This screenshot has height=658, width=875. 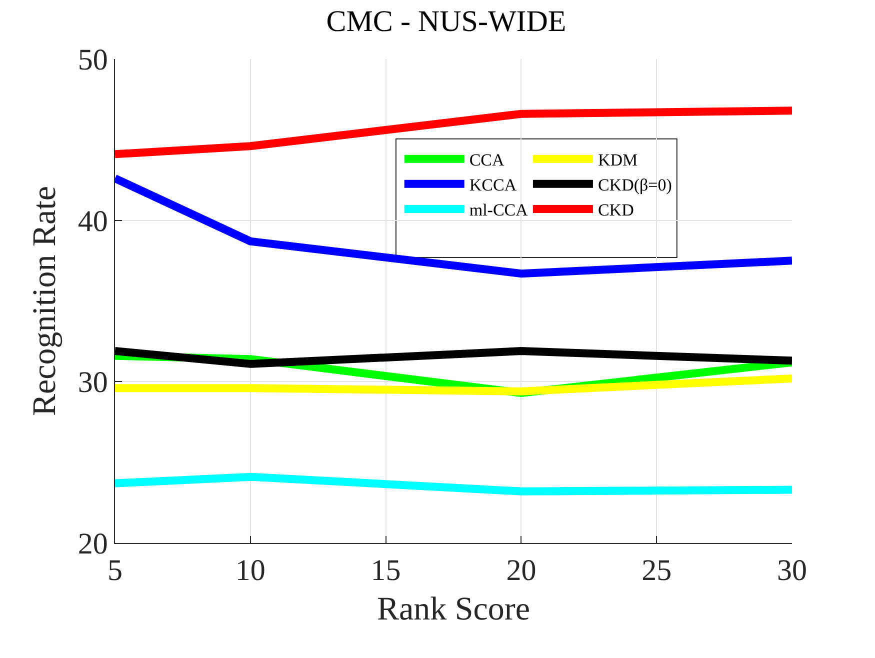 I want to click on x-tick-label: 10, so click(x=250, y=571).